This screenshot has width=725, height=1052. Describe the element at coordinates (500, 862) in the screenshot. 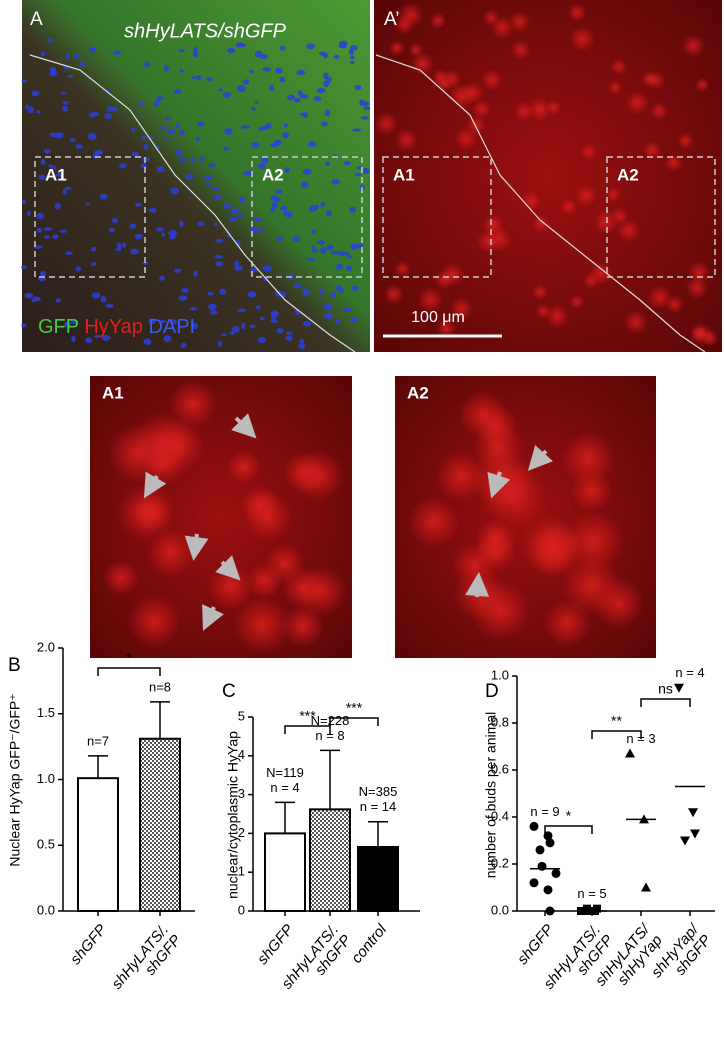

I see `y-tick-label: 0.2` at that location.